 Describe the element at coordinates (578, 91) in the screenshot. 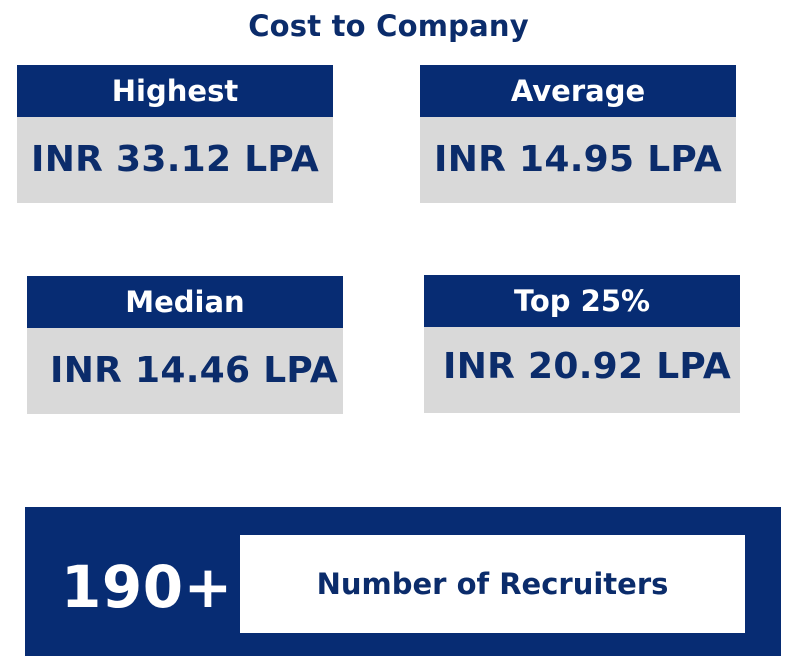

I see `card-label: Average` at that location.